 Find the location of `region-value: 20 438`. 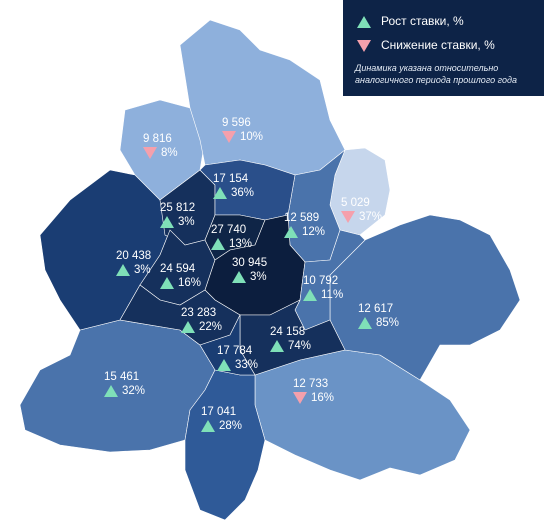

region-value: 20 438 is located at coordinates (134, 256).